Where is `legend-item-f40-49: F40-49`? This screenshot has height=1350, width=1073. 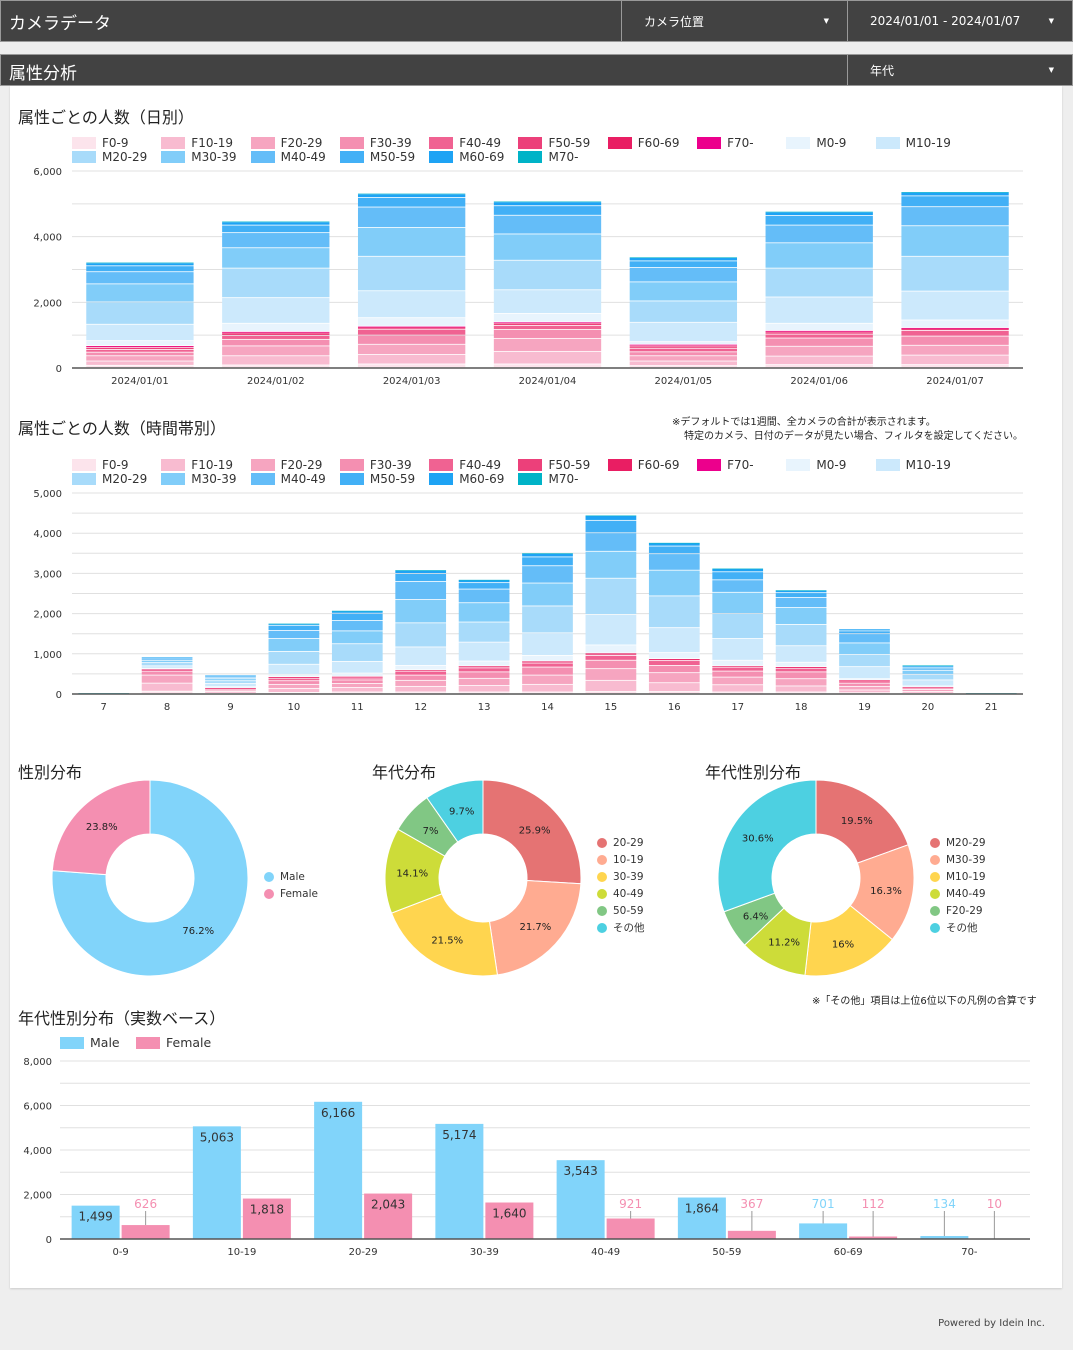
legend-item-f40-49: F40-49 is located at coordinates (473, 465).